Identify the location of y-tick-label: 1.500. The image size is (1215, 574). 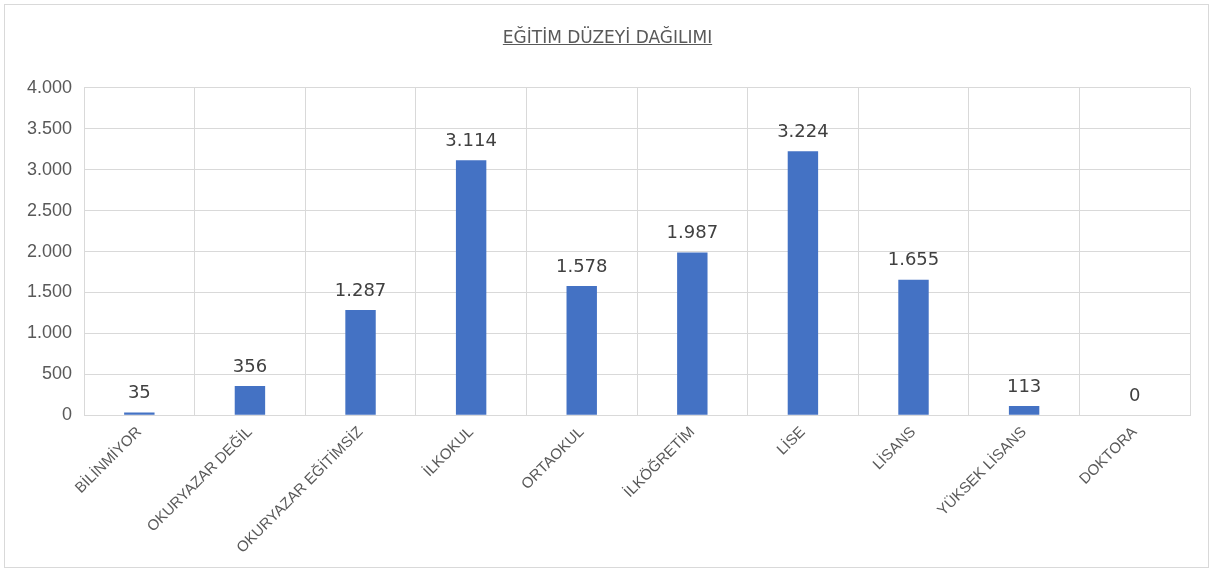
(50, 291).